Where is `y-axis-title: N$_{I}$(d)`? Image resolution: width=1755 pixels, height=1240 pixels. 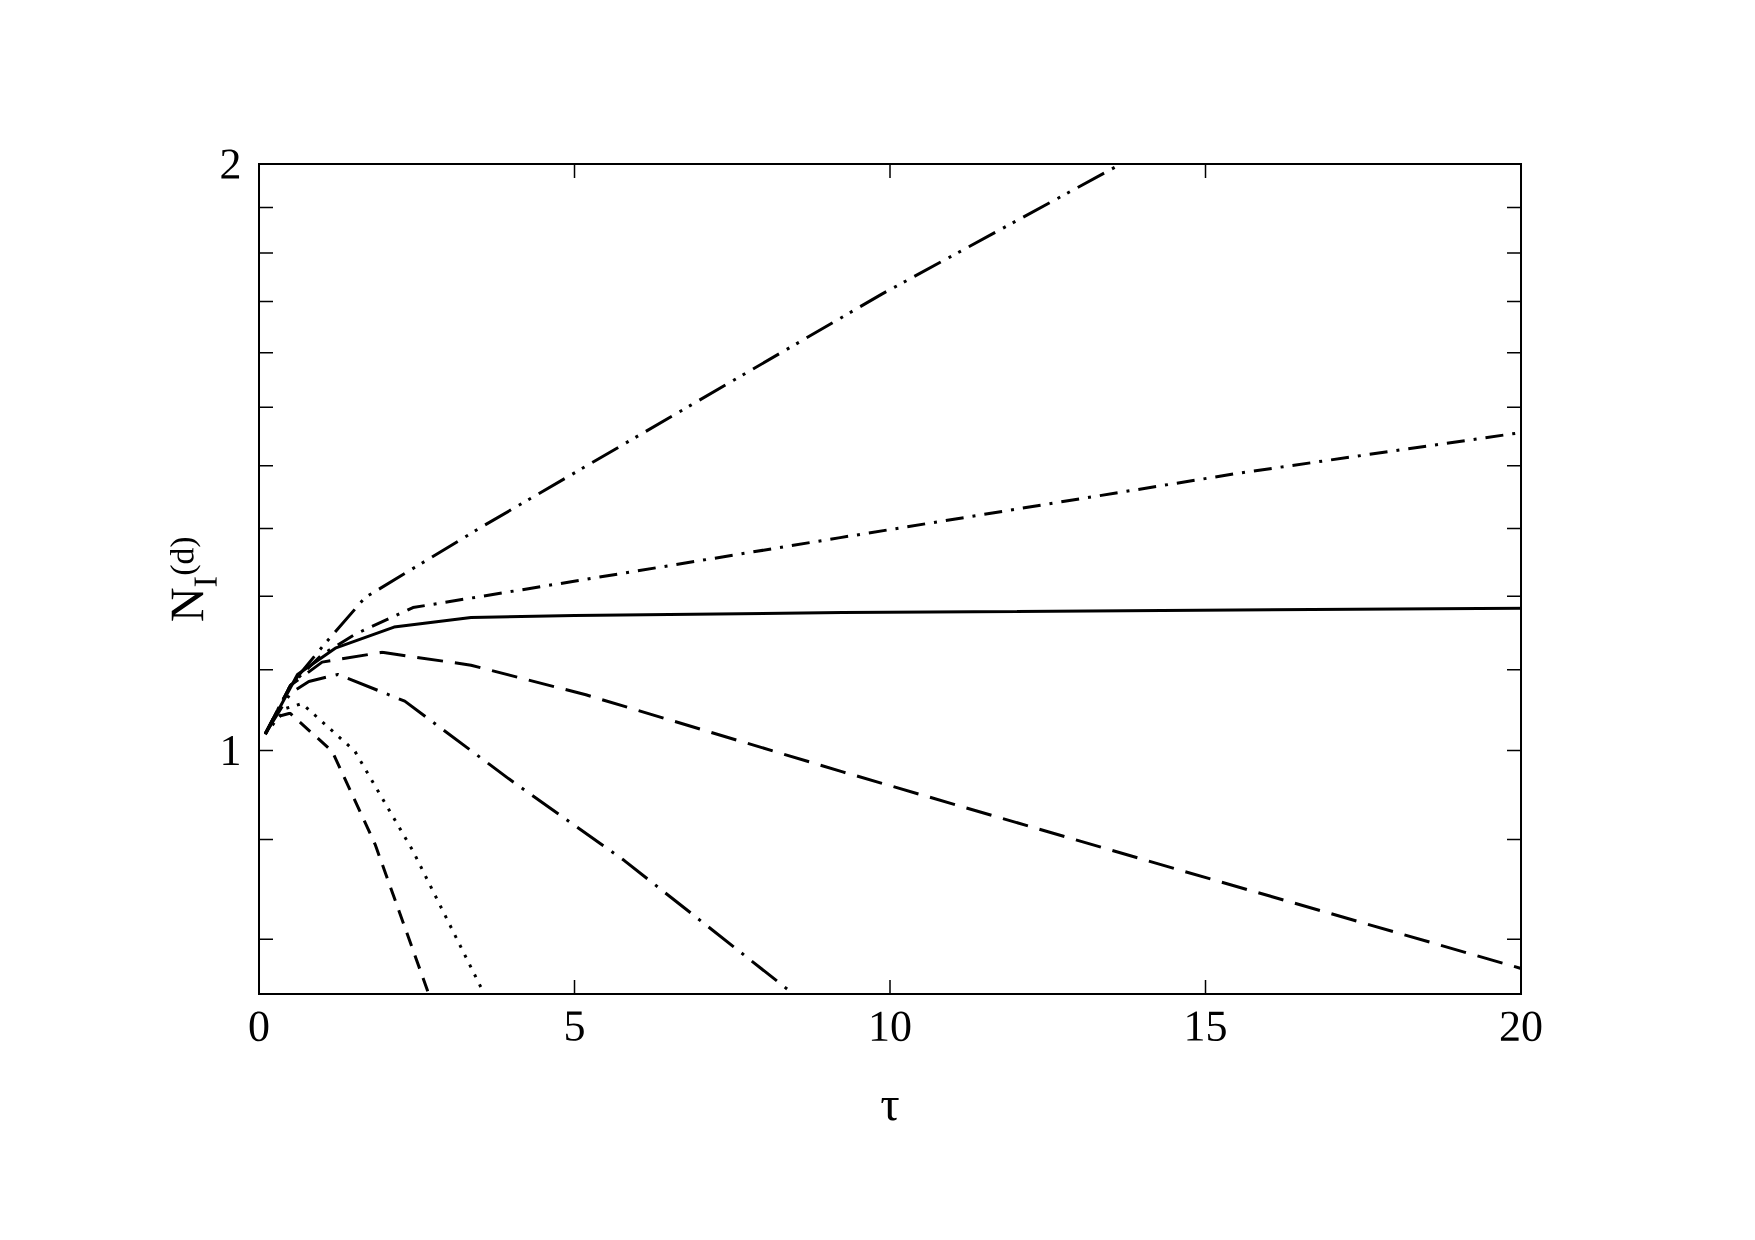 y-axis-title: N$_{I}$(d) is located at coordinates (193, 579).